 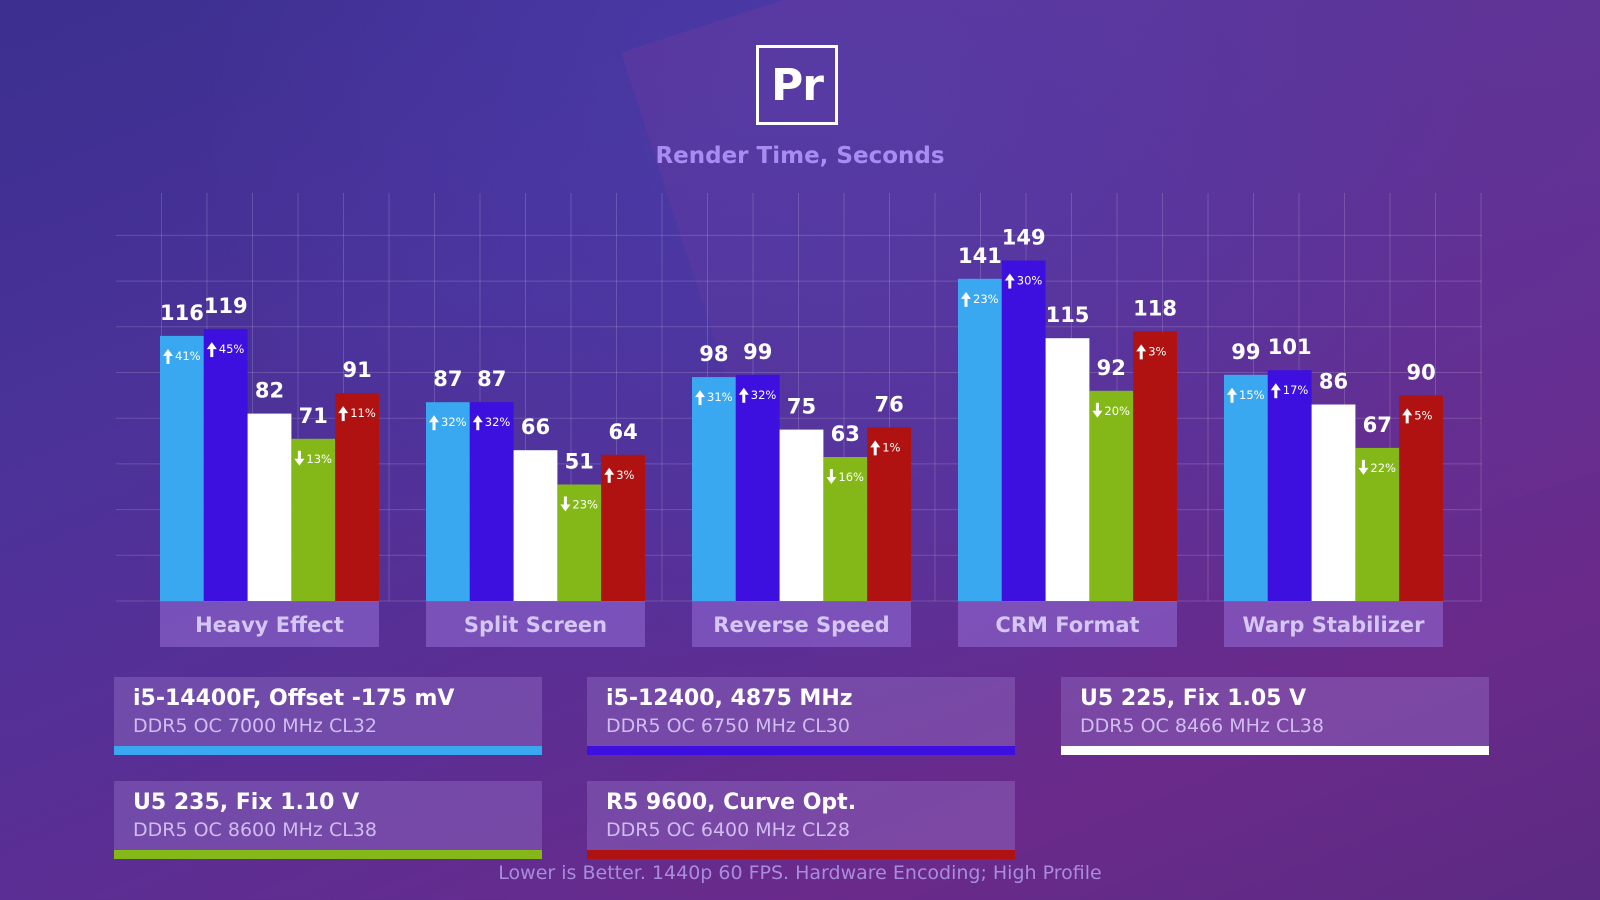 What do you see at coordinates (535, 427) in the screenshot?
I see `bar-value-label: 66` at bounding box center [535, 427].